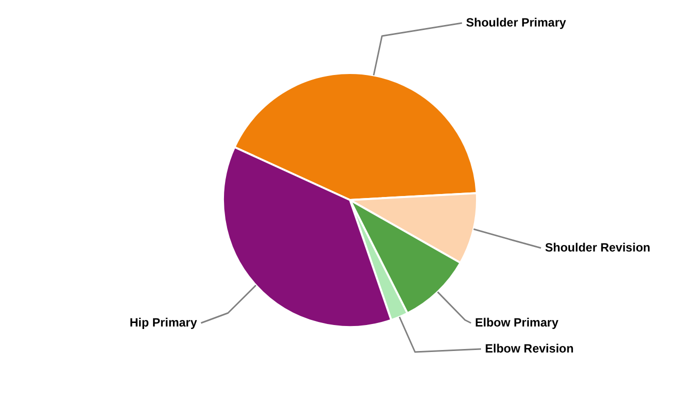  Describe the element at coordinates (597, 247) in the screenshot. I see `slice-label: Shoulder Revision` at that location.